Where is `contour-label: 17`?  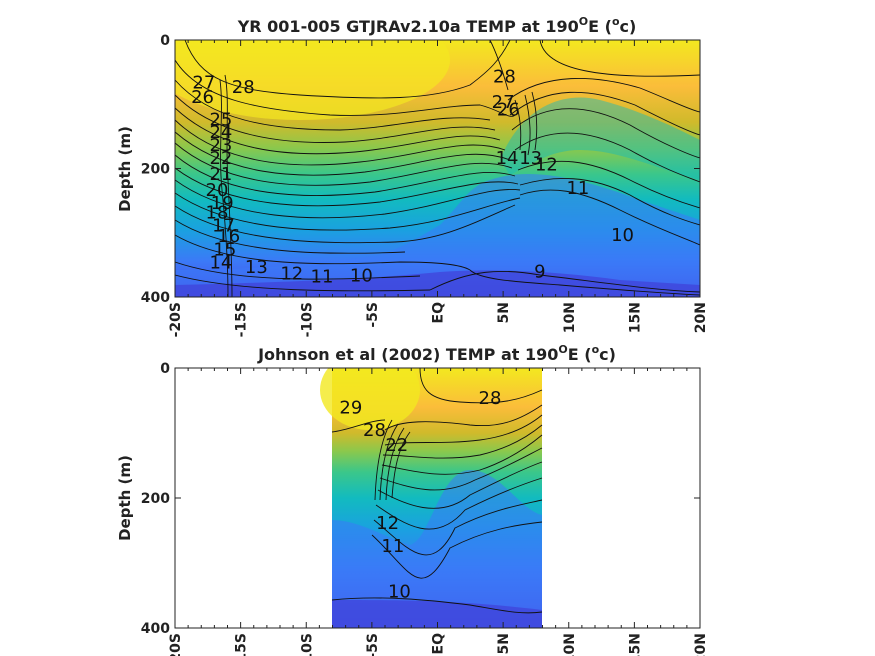 contour-label: 17 is located at coordinates (223, 225).